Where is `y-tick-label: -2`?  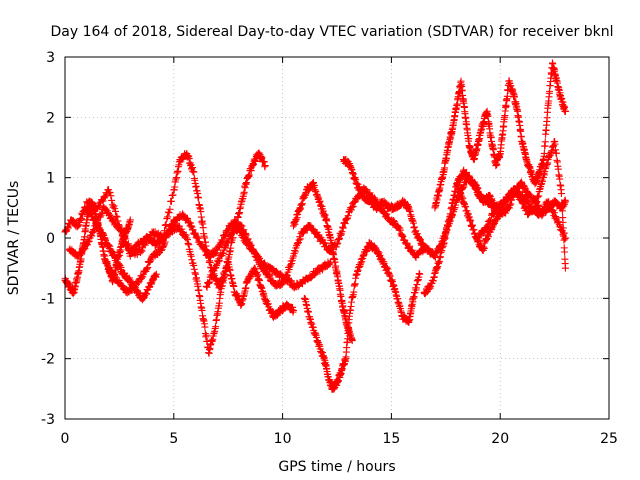
y-tick-label: -2 is located at coordinates (48, 360).